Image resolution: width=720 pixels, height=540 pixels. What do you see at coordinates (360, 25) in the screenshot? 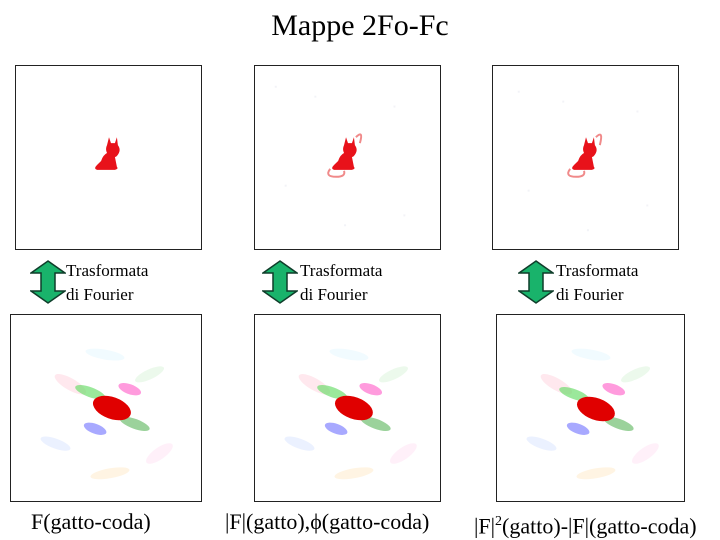
I see `page-title: Mappe 2Fo-Fc` at bounding box center [360, 25].